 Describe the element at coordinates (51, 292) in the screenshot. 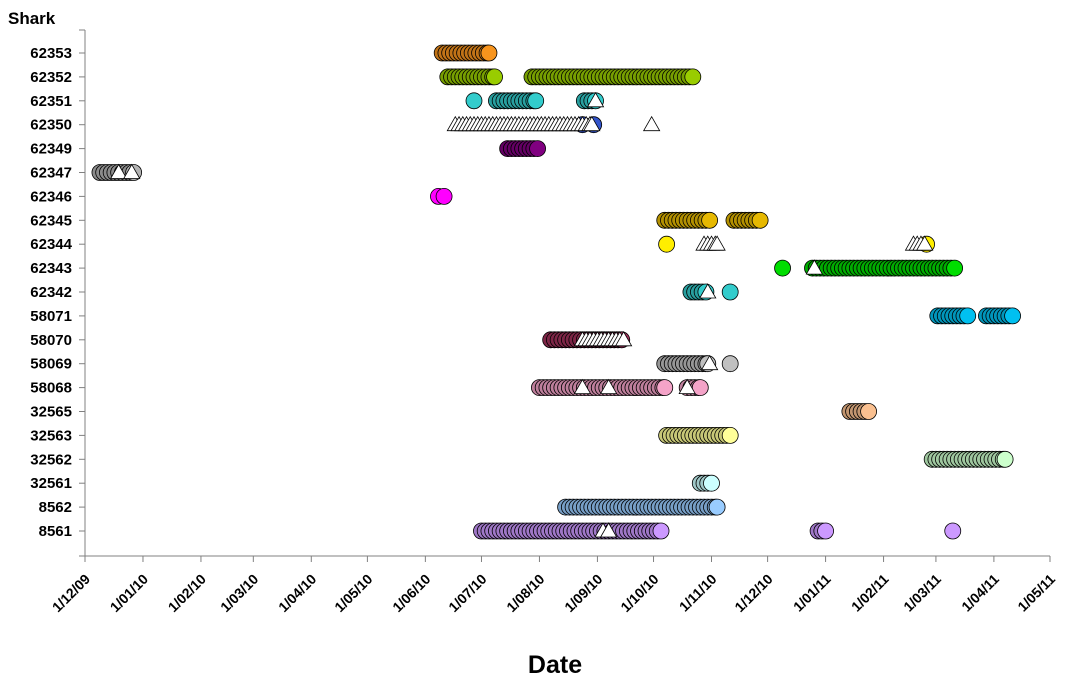

I see `y-tick-label: 62342` at that location.